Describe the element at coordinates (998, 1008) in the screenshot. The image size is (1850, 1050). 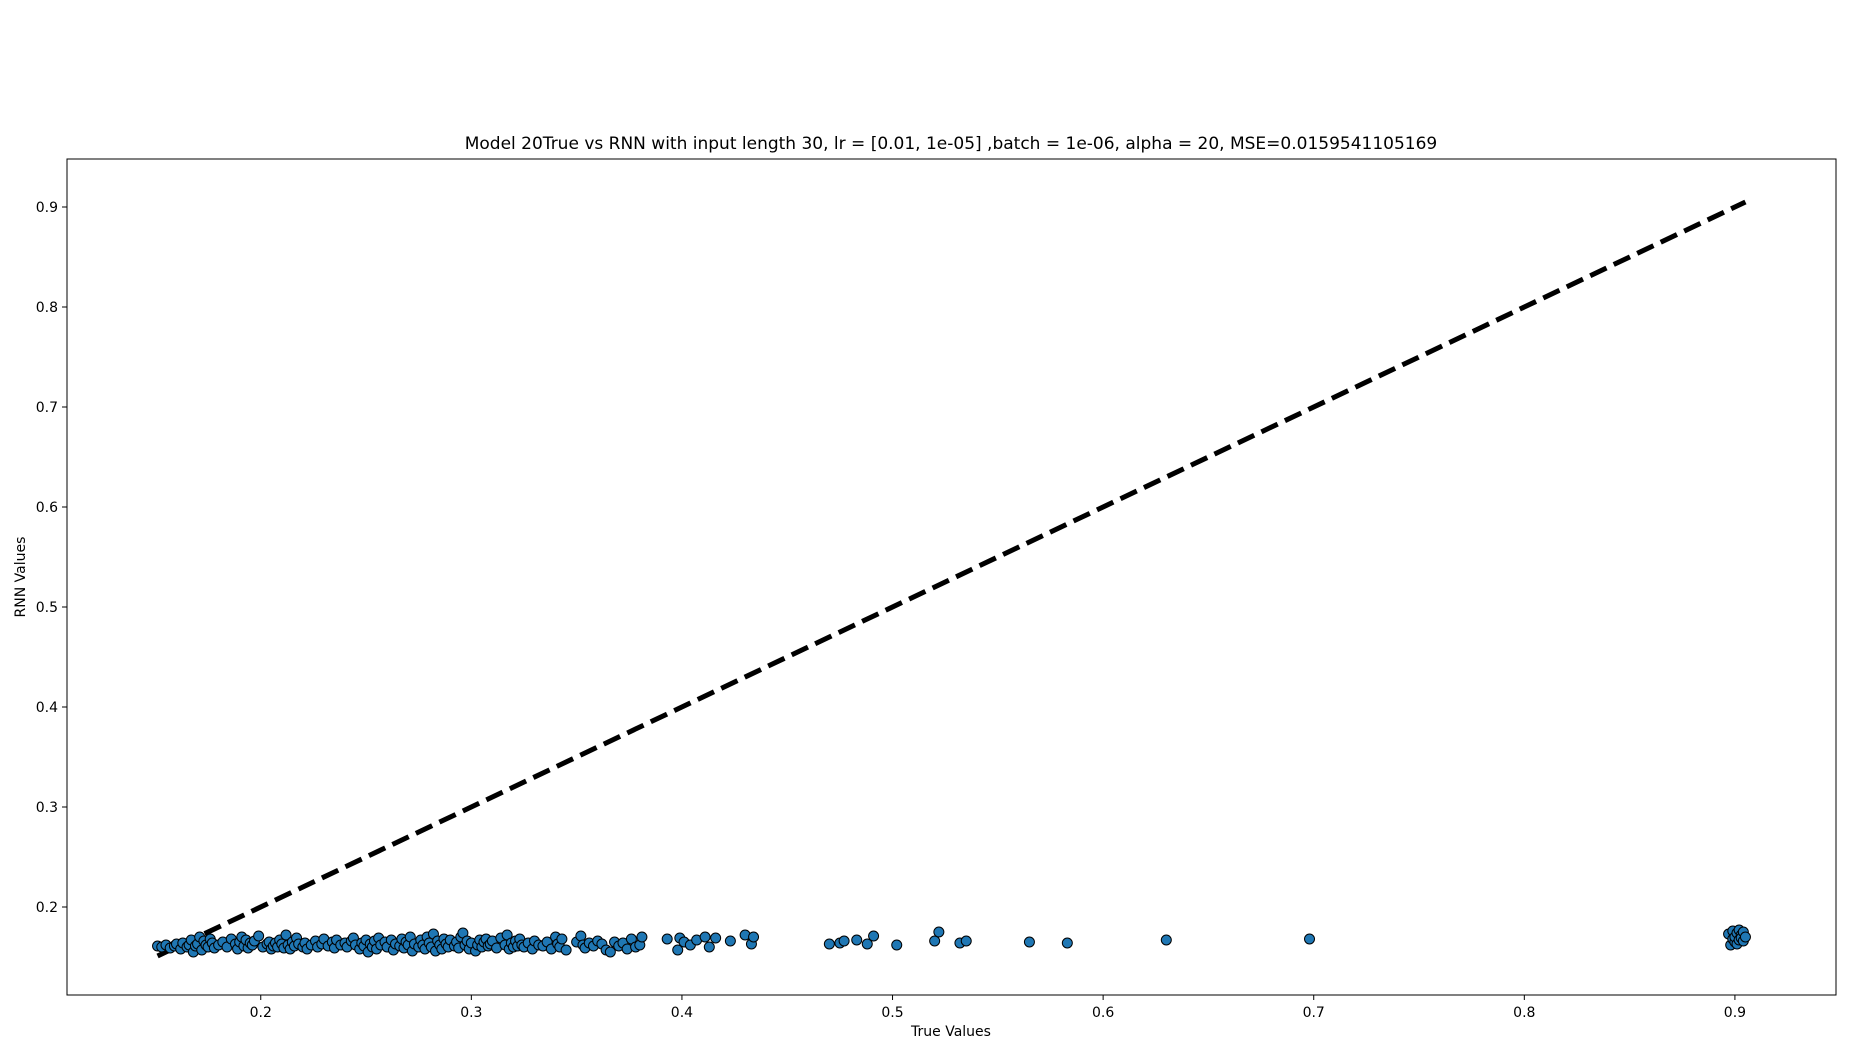
I see `x-axis-ticks: 0.2 0.3 0.4 0.5 0.6 0.7 0.8 0.9` at that location.